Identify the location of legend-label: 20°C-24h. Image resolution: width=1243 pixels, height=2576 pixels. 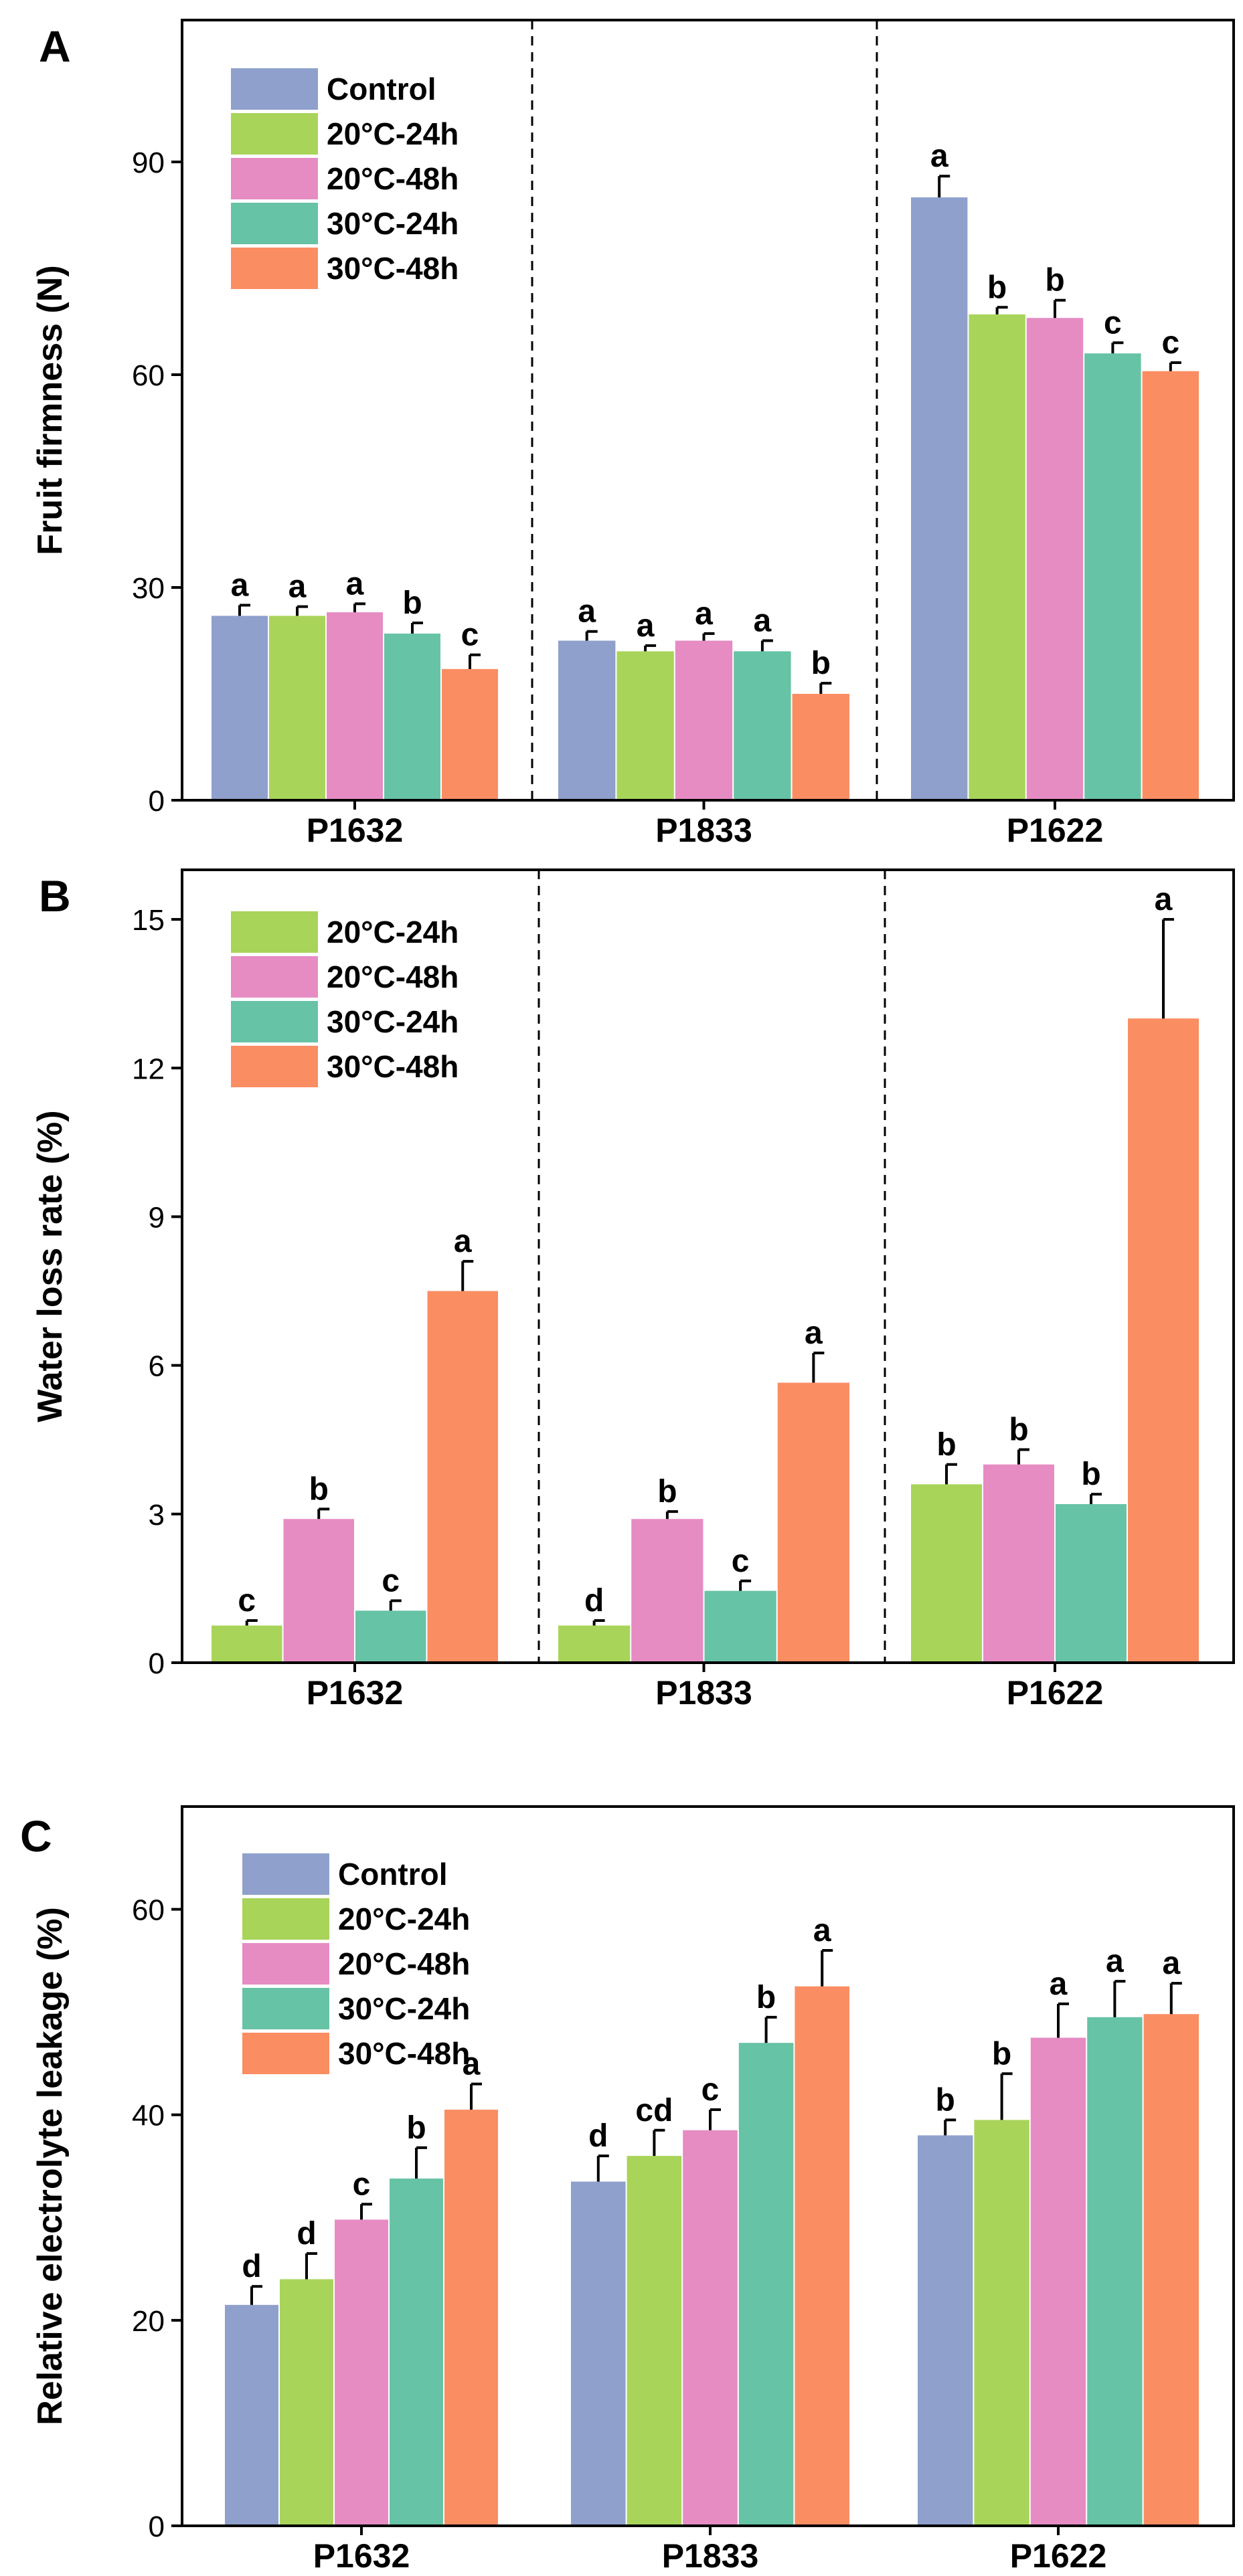
(393, 932).